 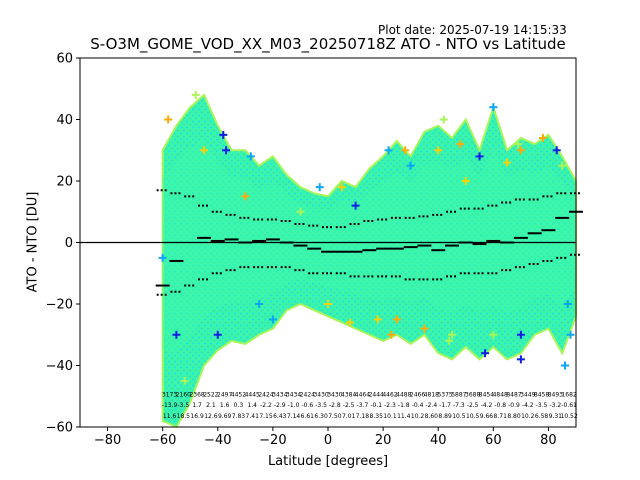 I want to click on bin-annotation: 6.43, so click(x=280, y=416).